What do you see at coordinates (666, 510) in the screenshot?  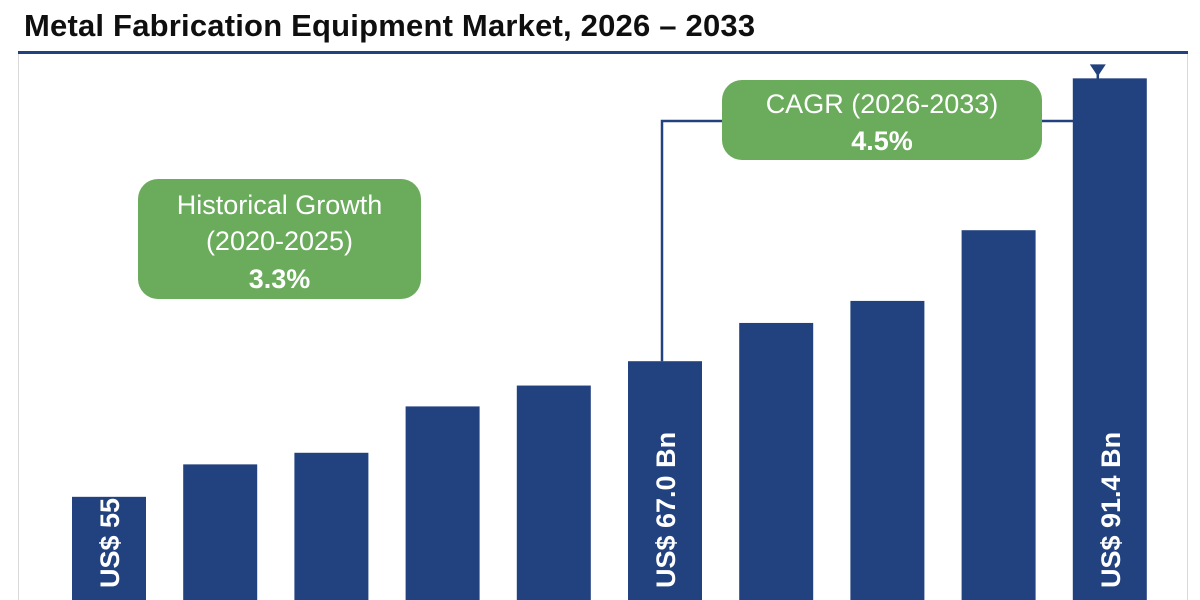 I see `bar-value-label-6: US$ 67.0 Bn` at bounding box center [666, 510].